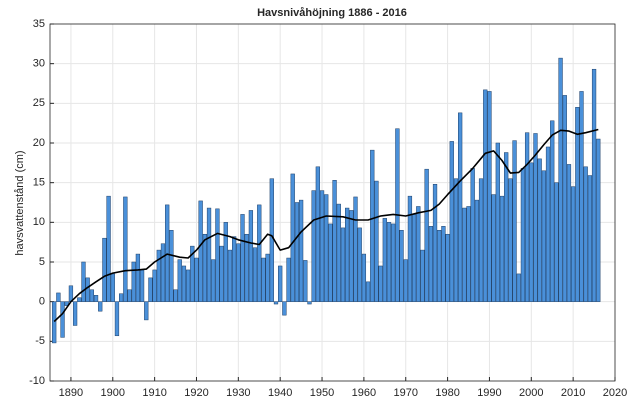 This screenshot has height=403, width=640. I want to click on x-tick-label: 1940, so click(280, 393).